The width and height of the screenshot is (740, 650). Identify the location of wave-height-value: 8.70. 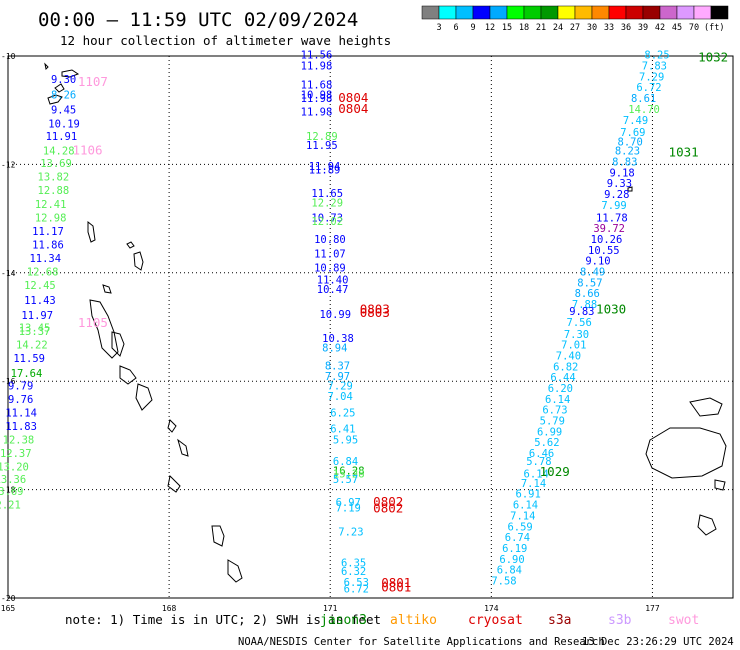
(630, 142).